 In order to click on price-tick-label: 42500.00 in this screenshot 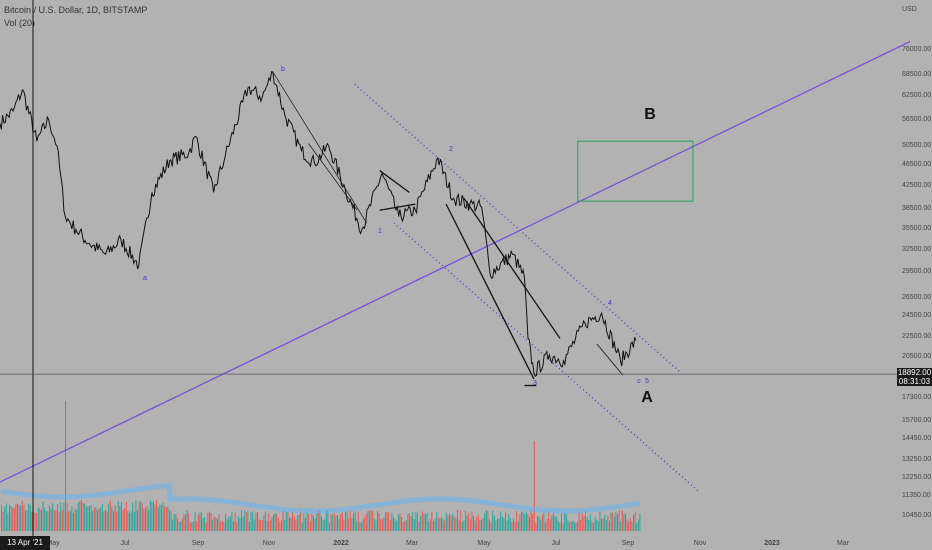, I will do `click(916, 185)`.